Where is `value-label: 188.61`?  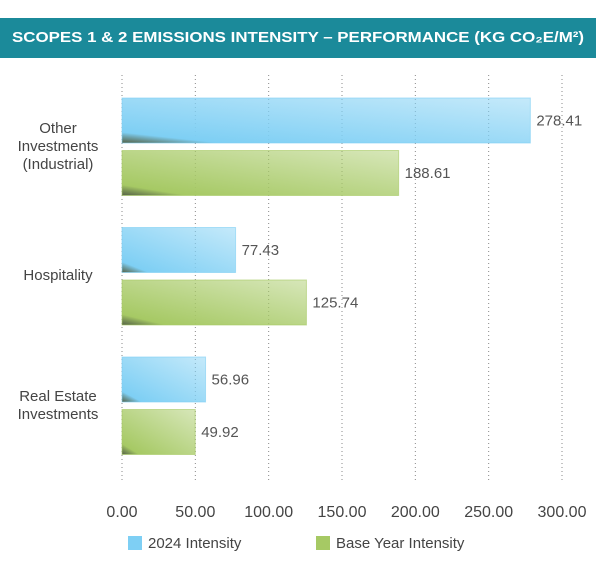
value-label: 188.61 is located at coordinates (428, 173).